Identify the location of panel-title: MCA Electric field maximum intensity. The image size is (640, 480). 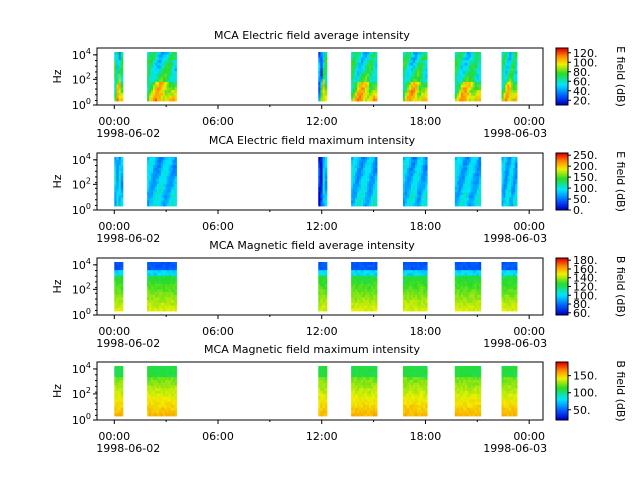
(312, 140).